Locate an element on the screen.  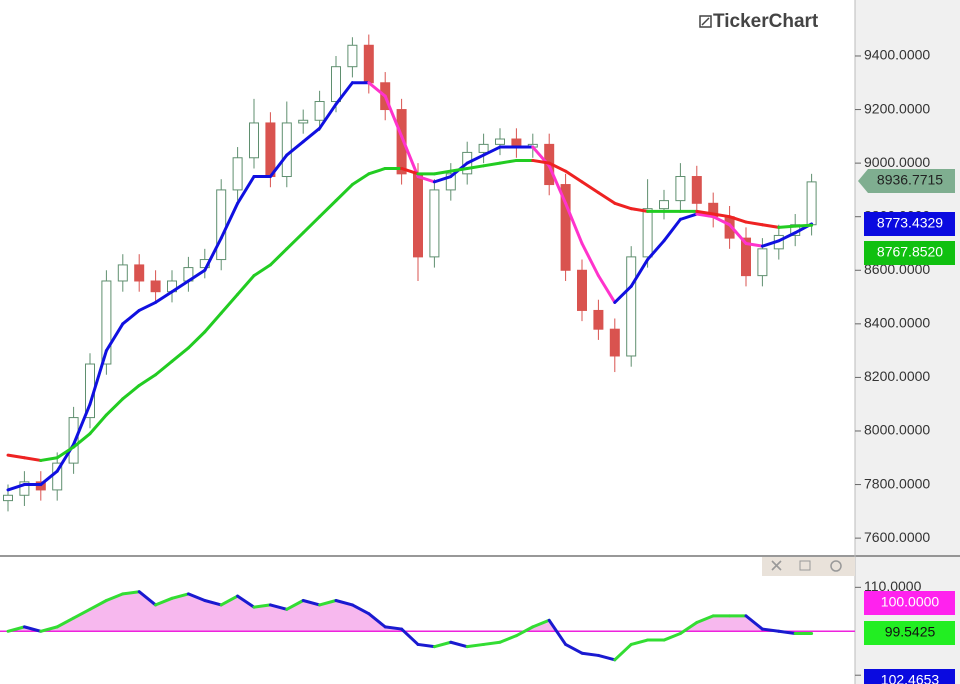
button-bar is located at coordinates (808, 566).